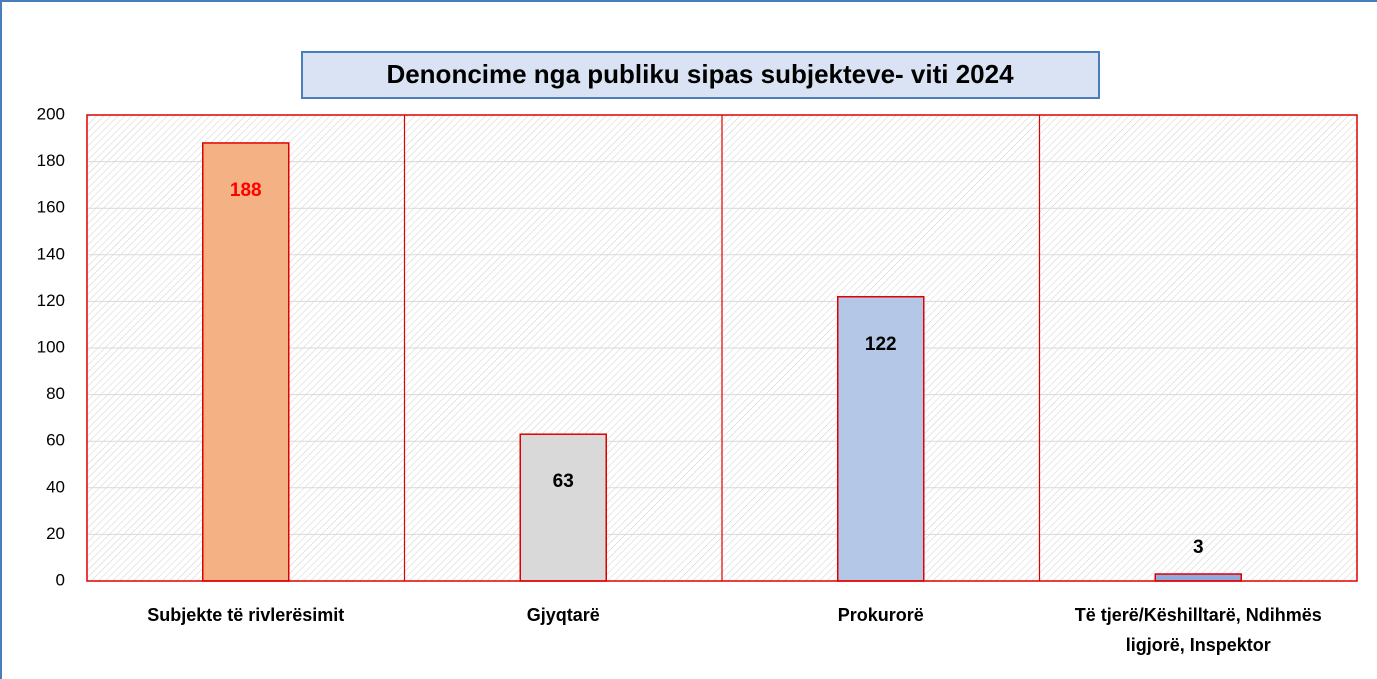 Image resolution: width=1377 pixels, height=679 pixels. Describe the element at coordinates (563, 481) in the screenshot. I see `data-label: 63` at that location.